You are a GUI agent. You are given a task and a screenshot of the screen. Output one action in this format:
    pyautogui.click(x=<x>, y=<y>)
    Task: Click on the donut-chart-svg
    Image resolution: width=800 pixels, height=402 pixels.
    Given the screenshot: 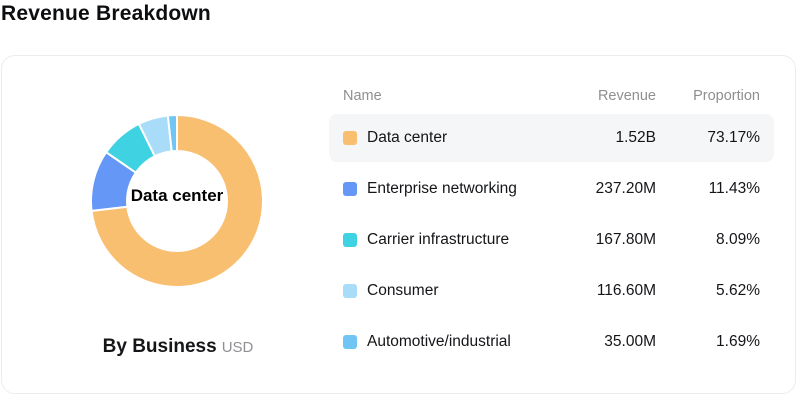 What is the action you would take?
    pyautogui.click(x=177, y=201)
    